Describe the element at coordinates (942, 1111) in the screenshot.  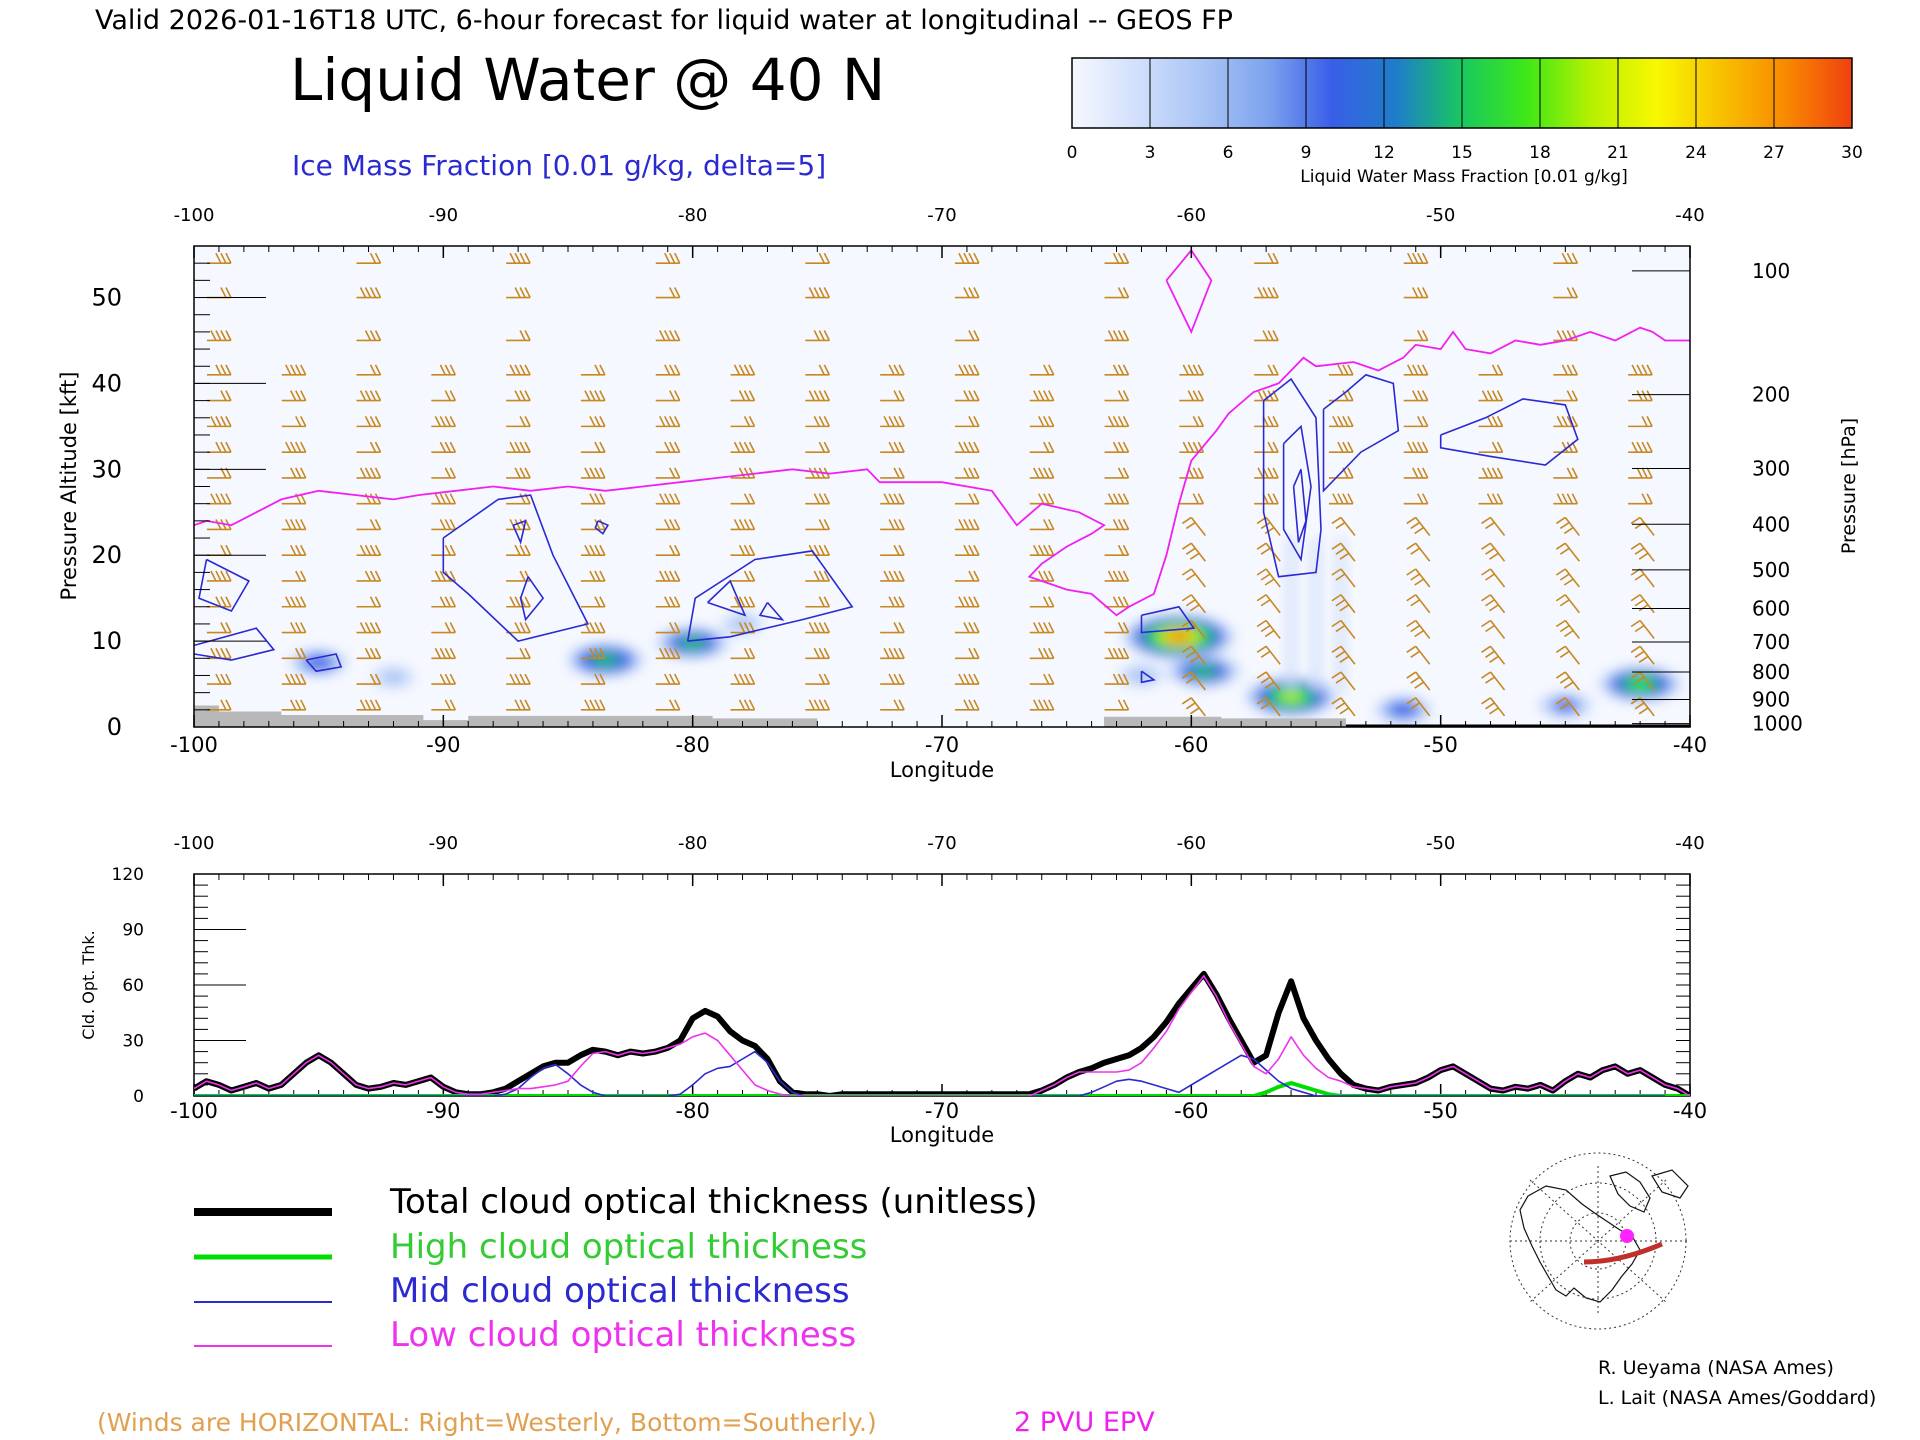
I see `sub-xtick-label: -70` at that location.